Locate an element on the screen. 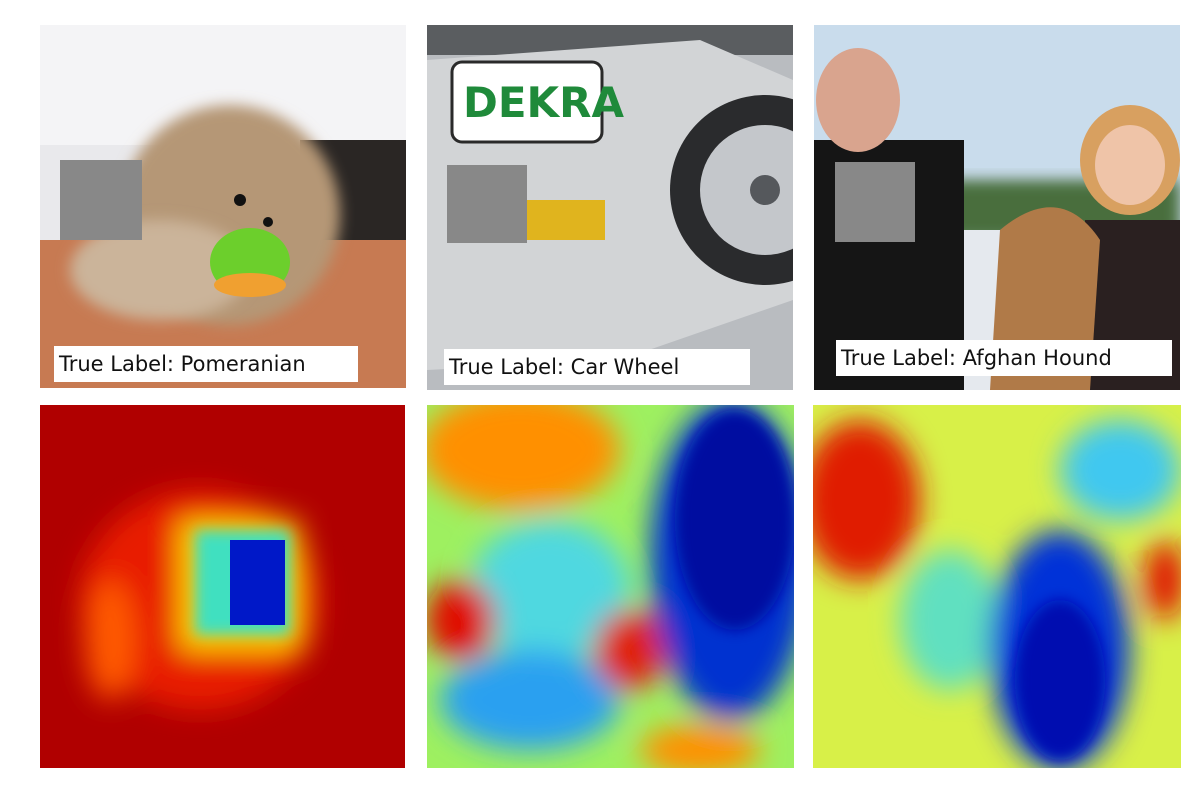  panel-label: True Label: Pomeranian is located at coordinates (182, 364).